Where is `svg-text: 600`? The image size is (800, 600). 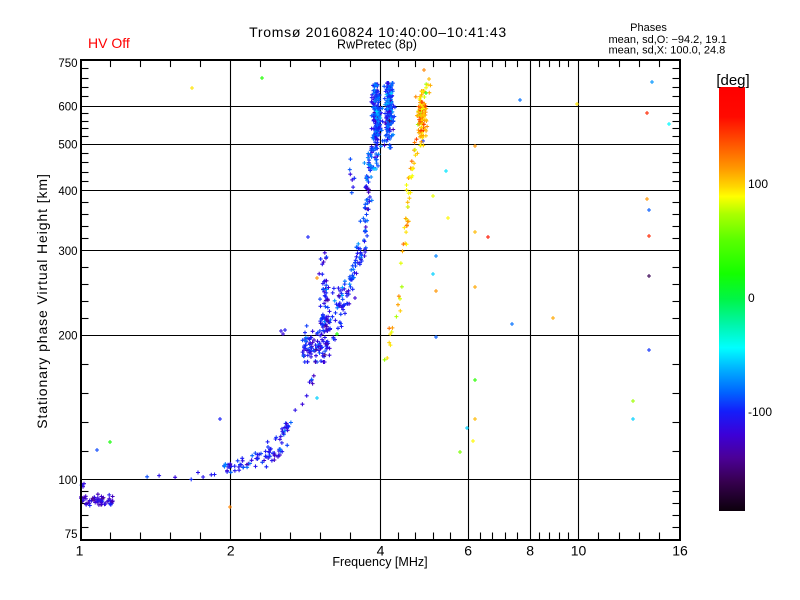
svg-text: 600 is located at coordinates (67, 107).